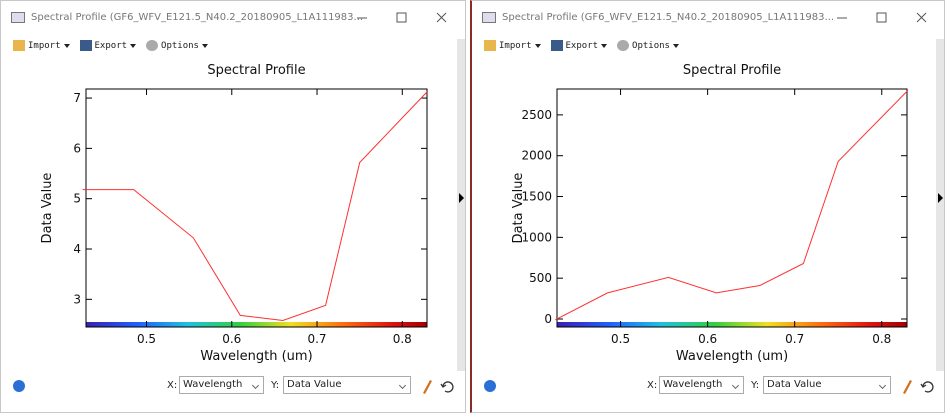  Describe the element at coordinates (77, 98) in the screenshot. I see `y-tick-label: 7` at that location.